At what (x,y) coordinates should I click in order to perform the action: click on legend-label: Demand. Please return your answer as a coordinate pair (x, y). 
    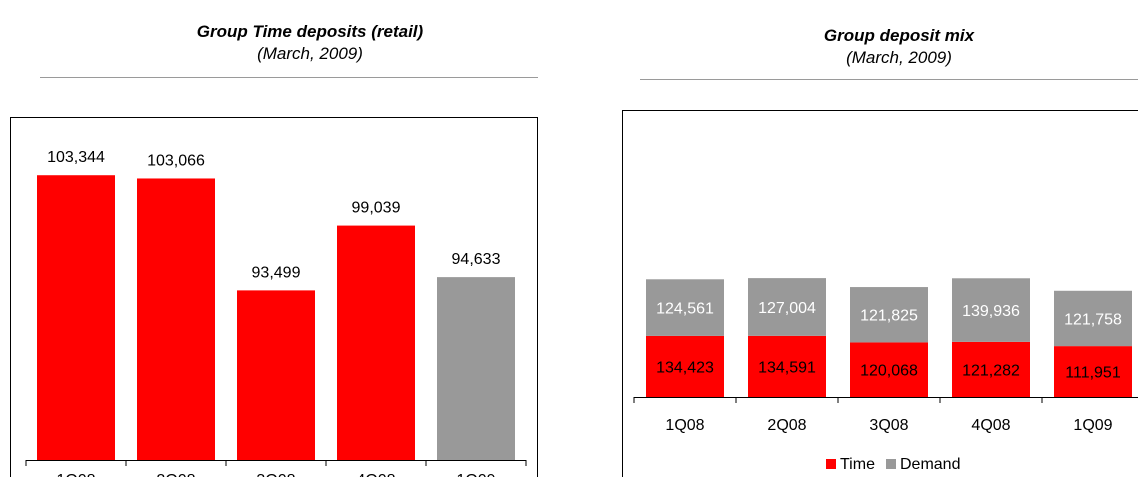
    Looking at the image, I should click on (930, 464).